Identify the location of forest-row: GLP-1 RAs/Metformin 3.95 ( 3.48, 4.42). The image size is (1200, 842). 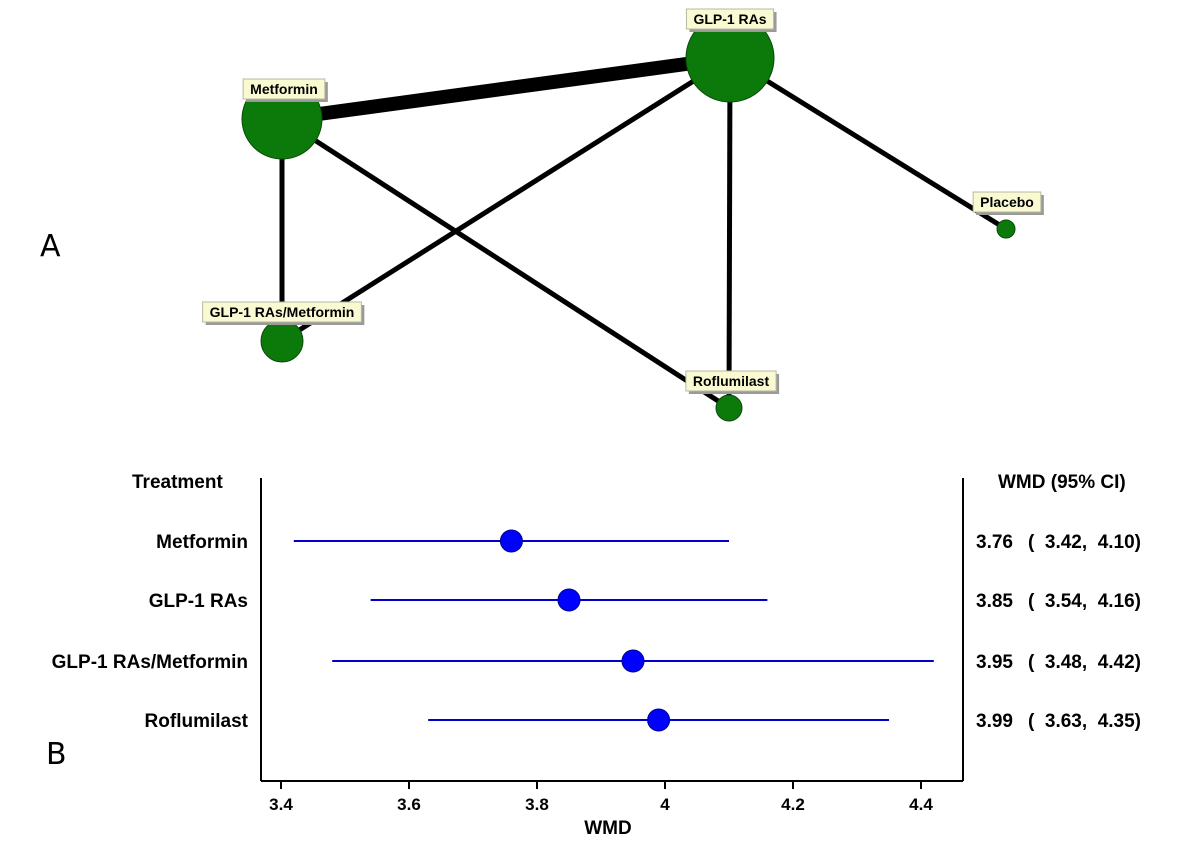
(596, 661).